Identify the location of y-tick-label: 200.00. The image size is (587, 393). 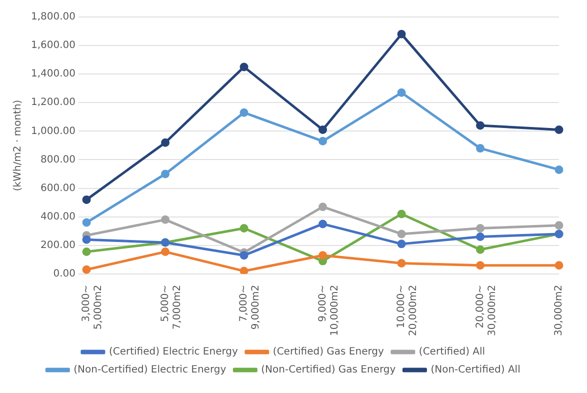
(58, 245).